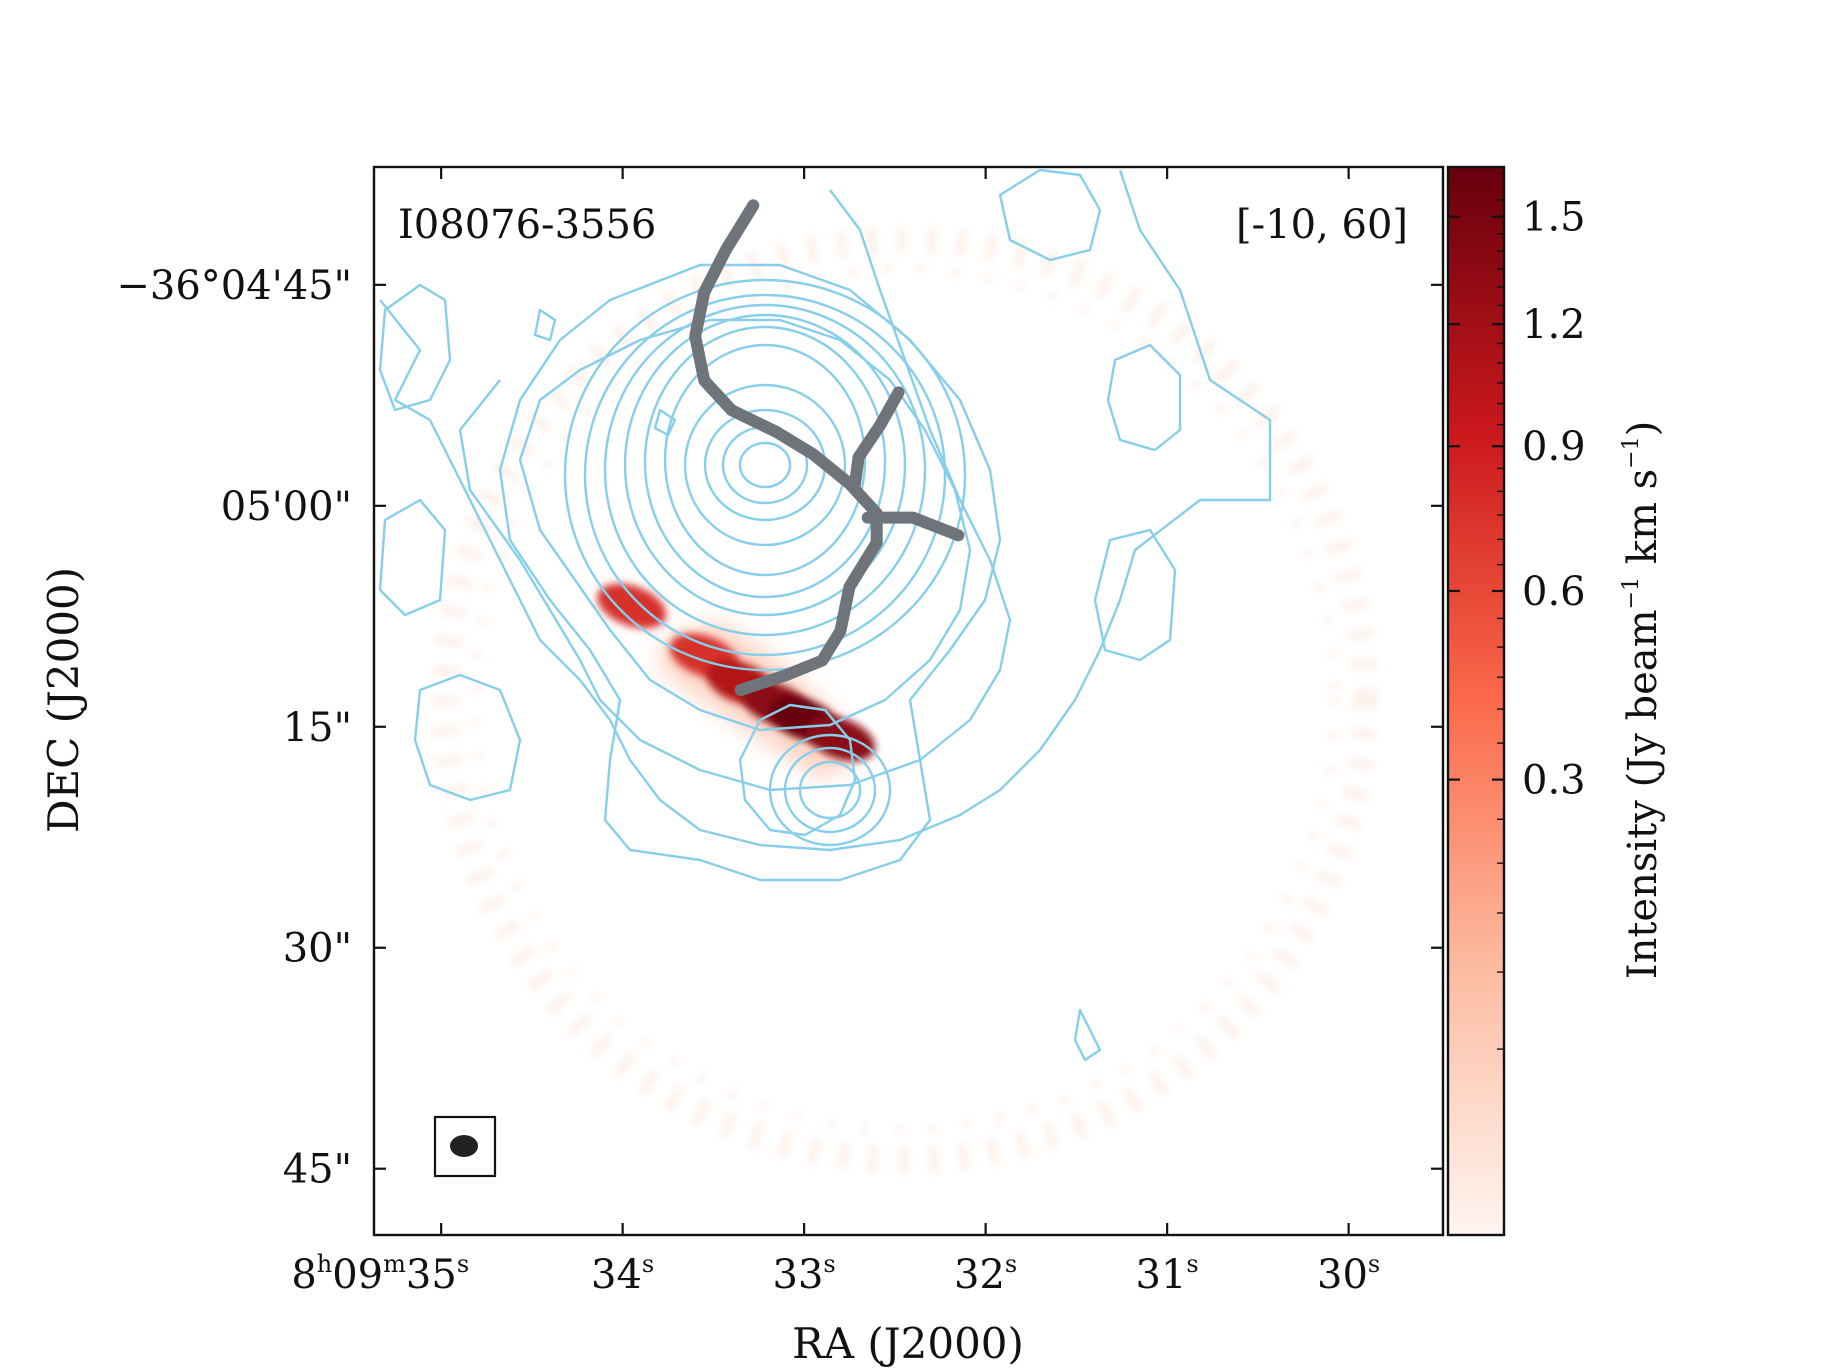 The image size is (1827, 1370). I want to click on colorbar-tick-label: 1.5, so click(1554, 218).